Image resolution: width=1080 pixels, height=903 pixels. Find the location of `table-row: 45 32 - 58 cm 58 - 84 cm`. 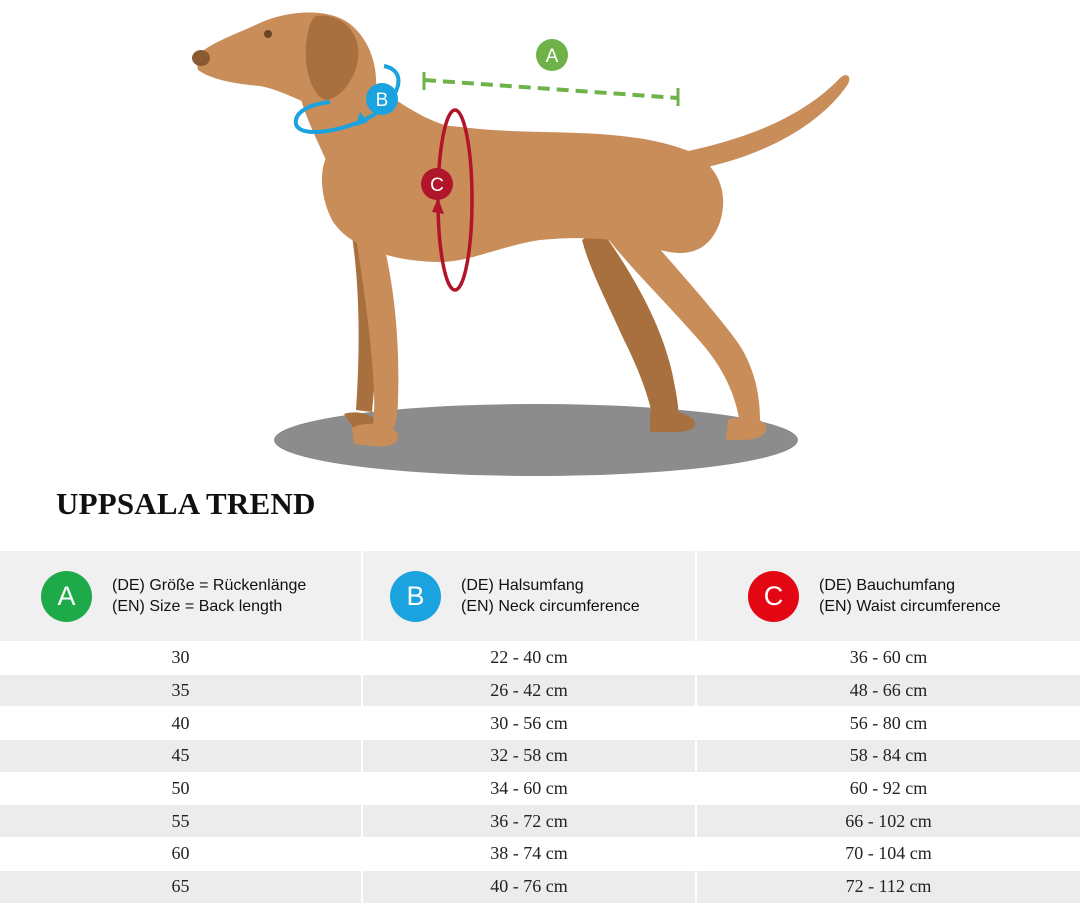

table-row: 45 32 - 58 cm 58 - 84 cm is located at coordinates (540, 755).